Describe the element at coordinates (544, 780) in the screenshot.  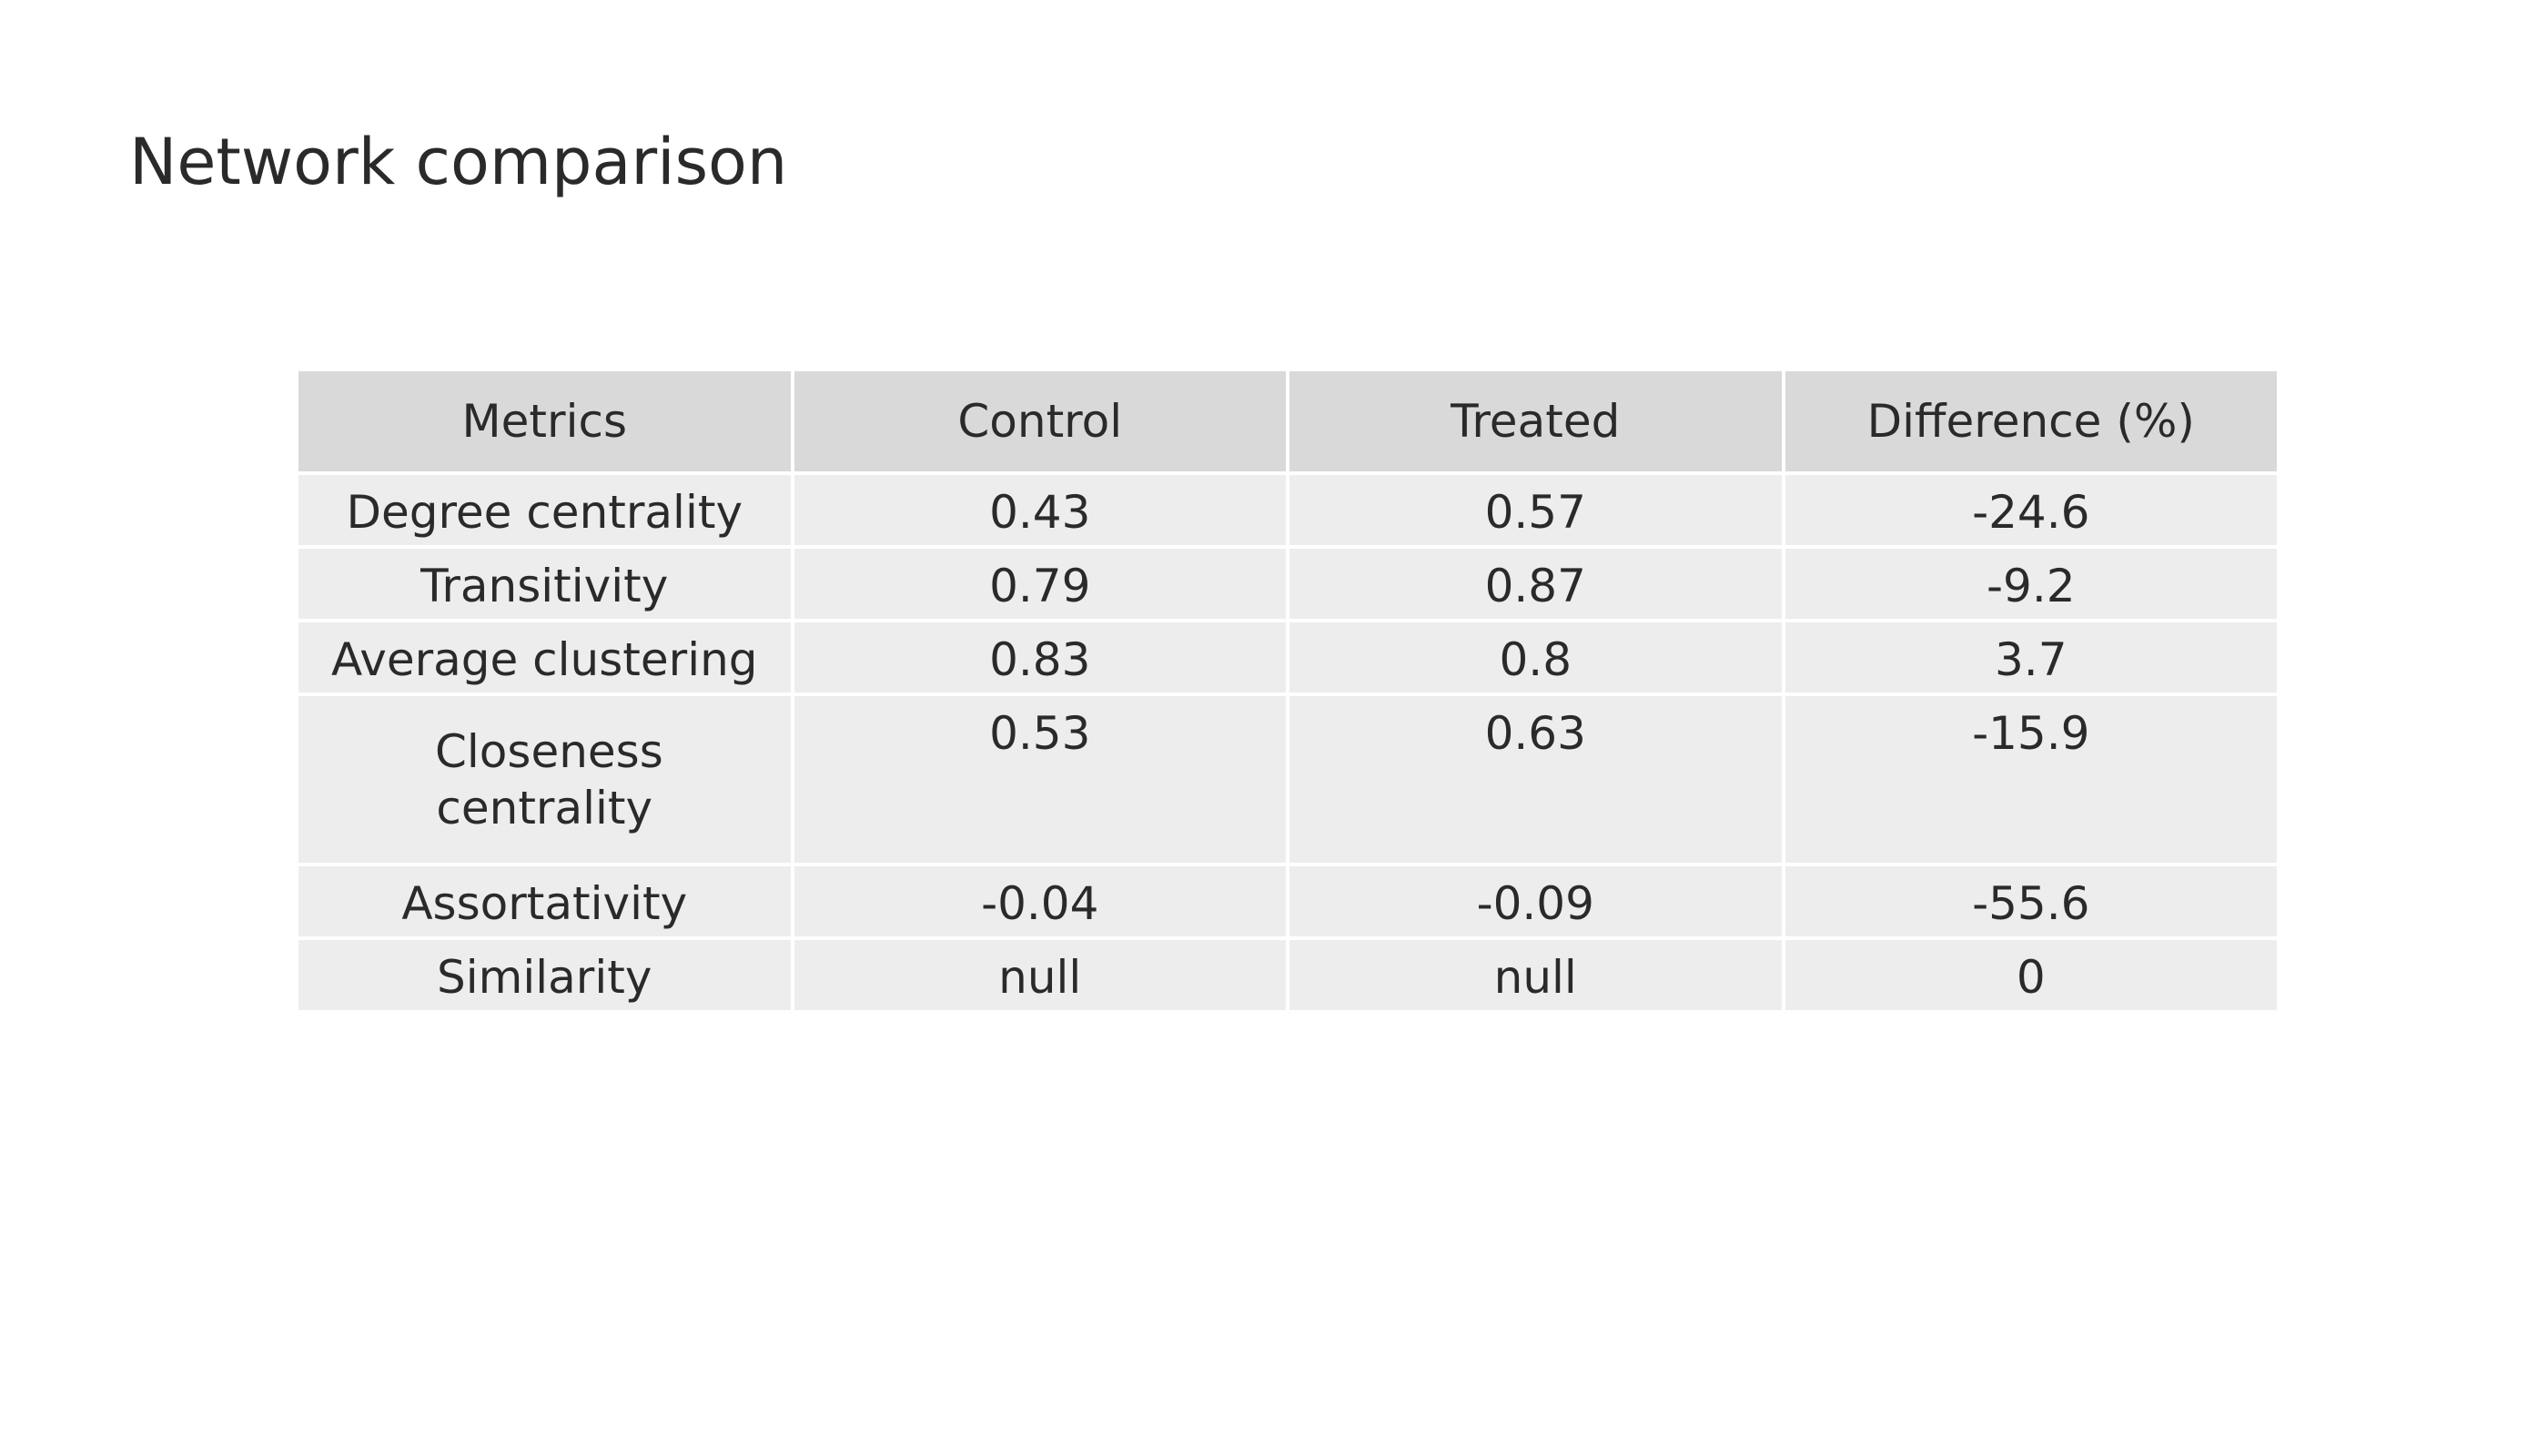
I see `metric-cell: Closeness centrality` at that location.